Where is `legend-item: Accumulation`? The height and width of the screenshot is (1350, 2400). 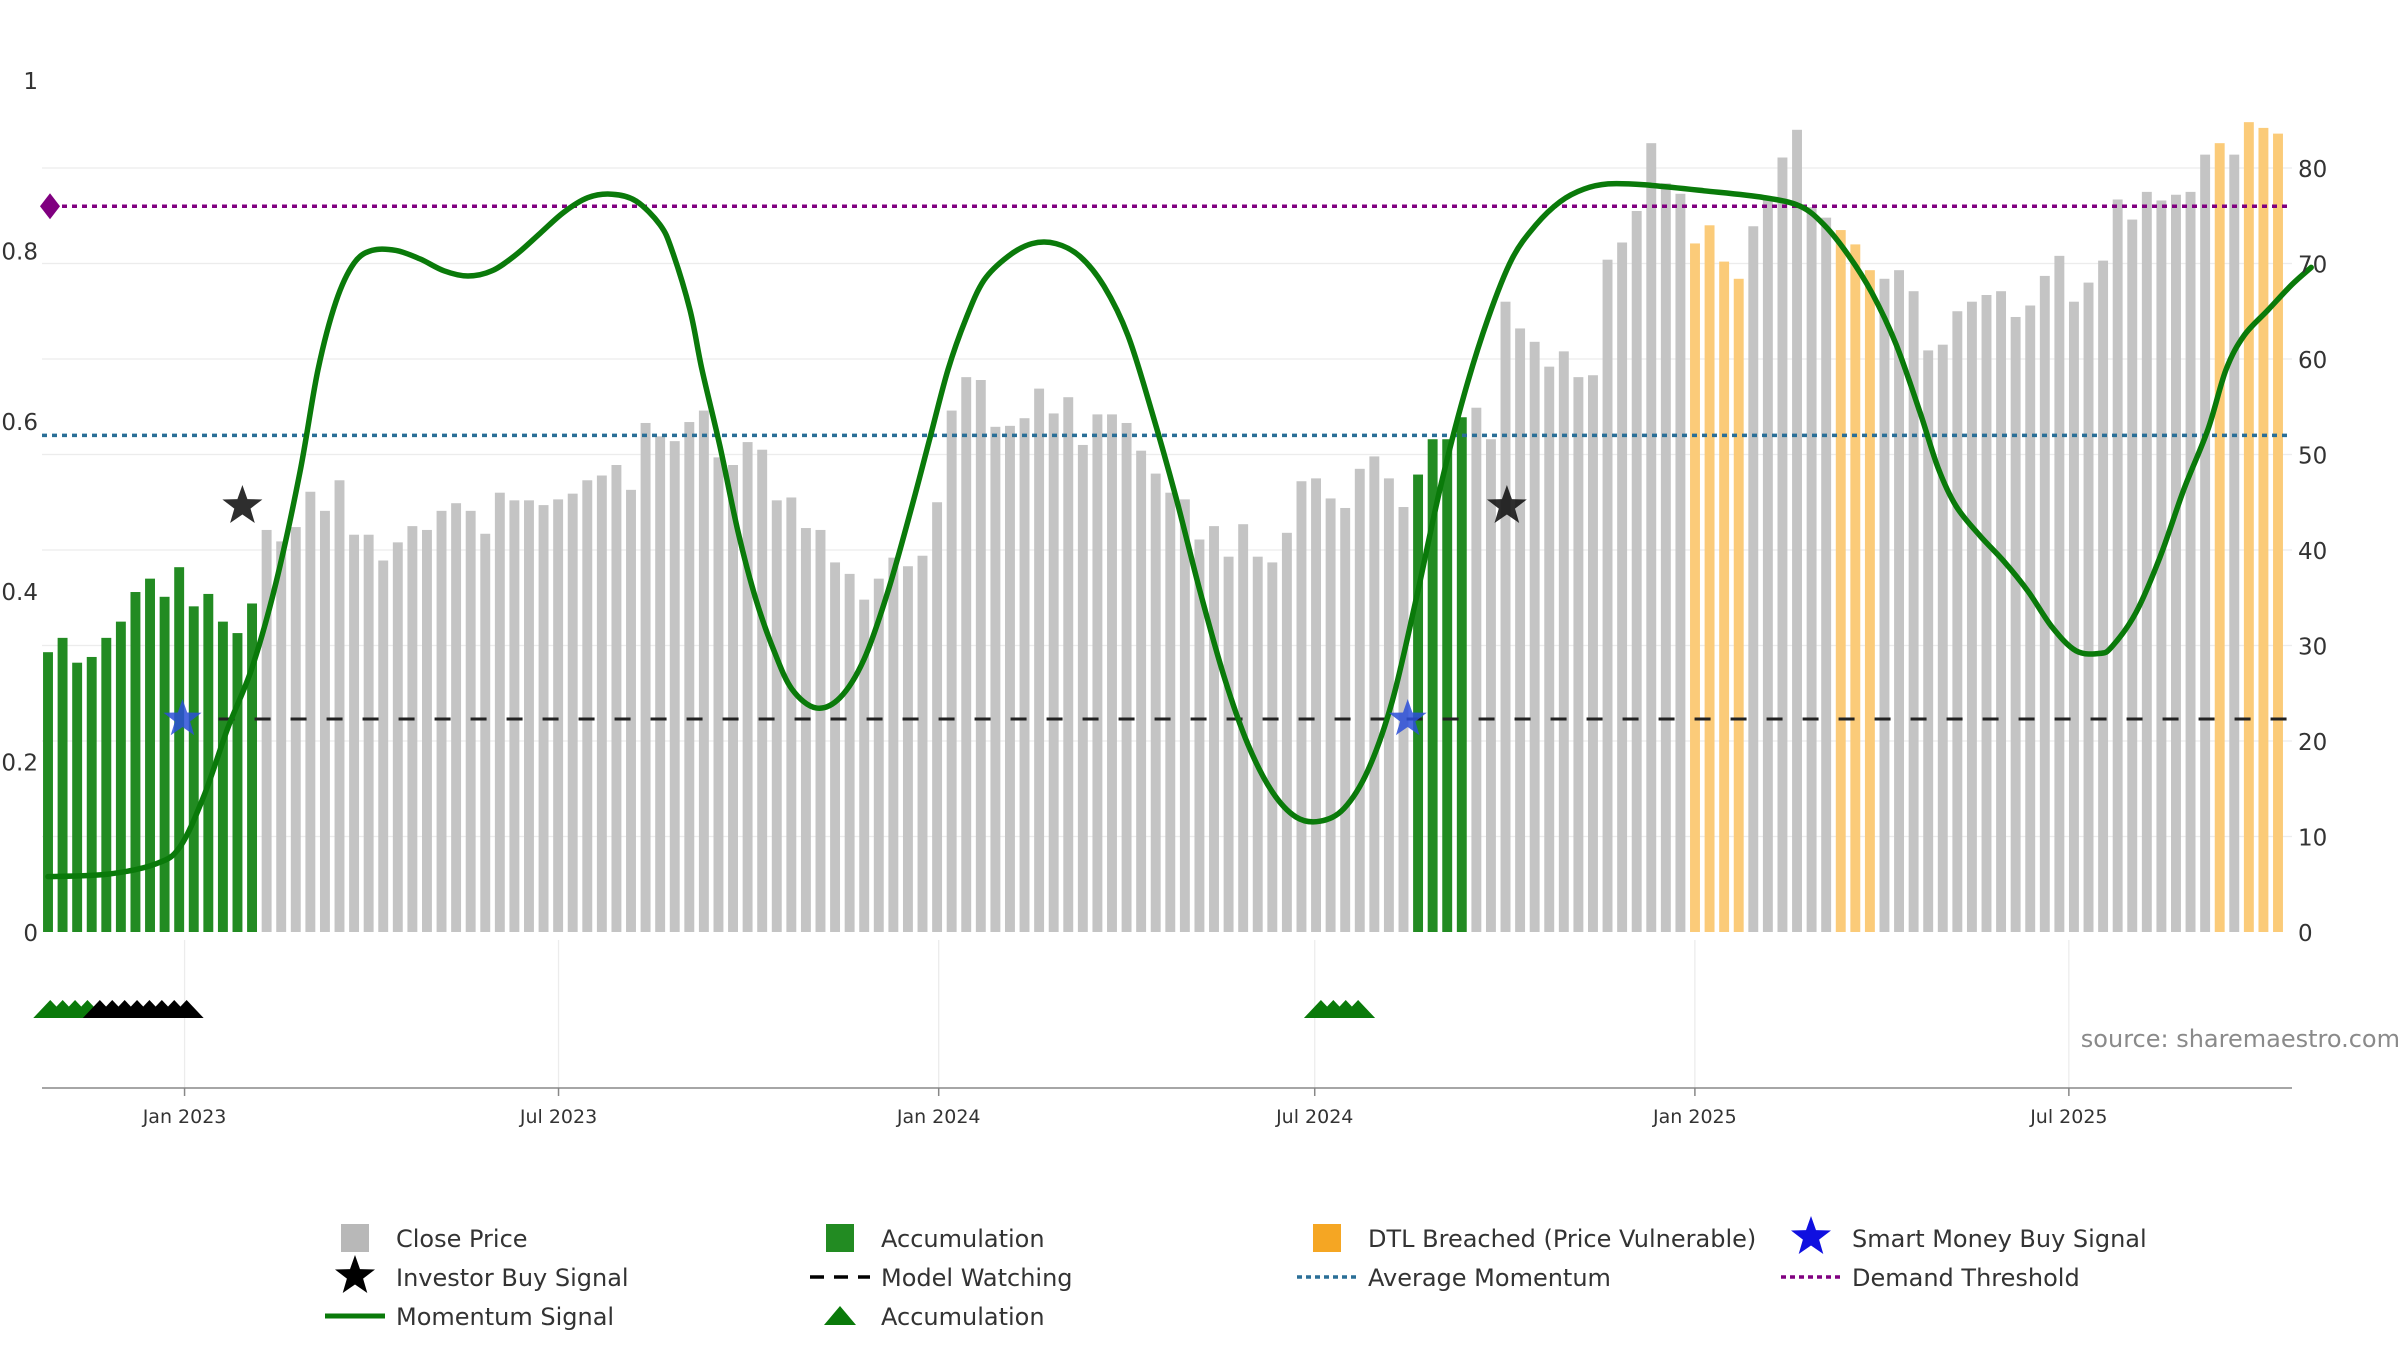 legend-item: Accumulation is located at coordinates (934, 1317).